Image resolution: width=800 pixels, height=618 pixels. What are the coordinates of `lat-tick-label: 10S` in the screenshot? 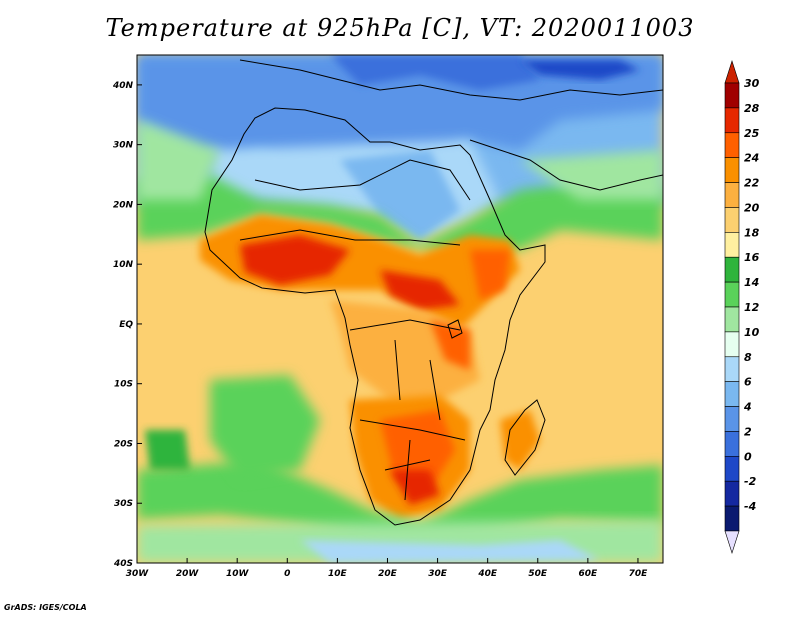 It's located at (123, 385).